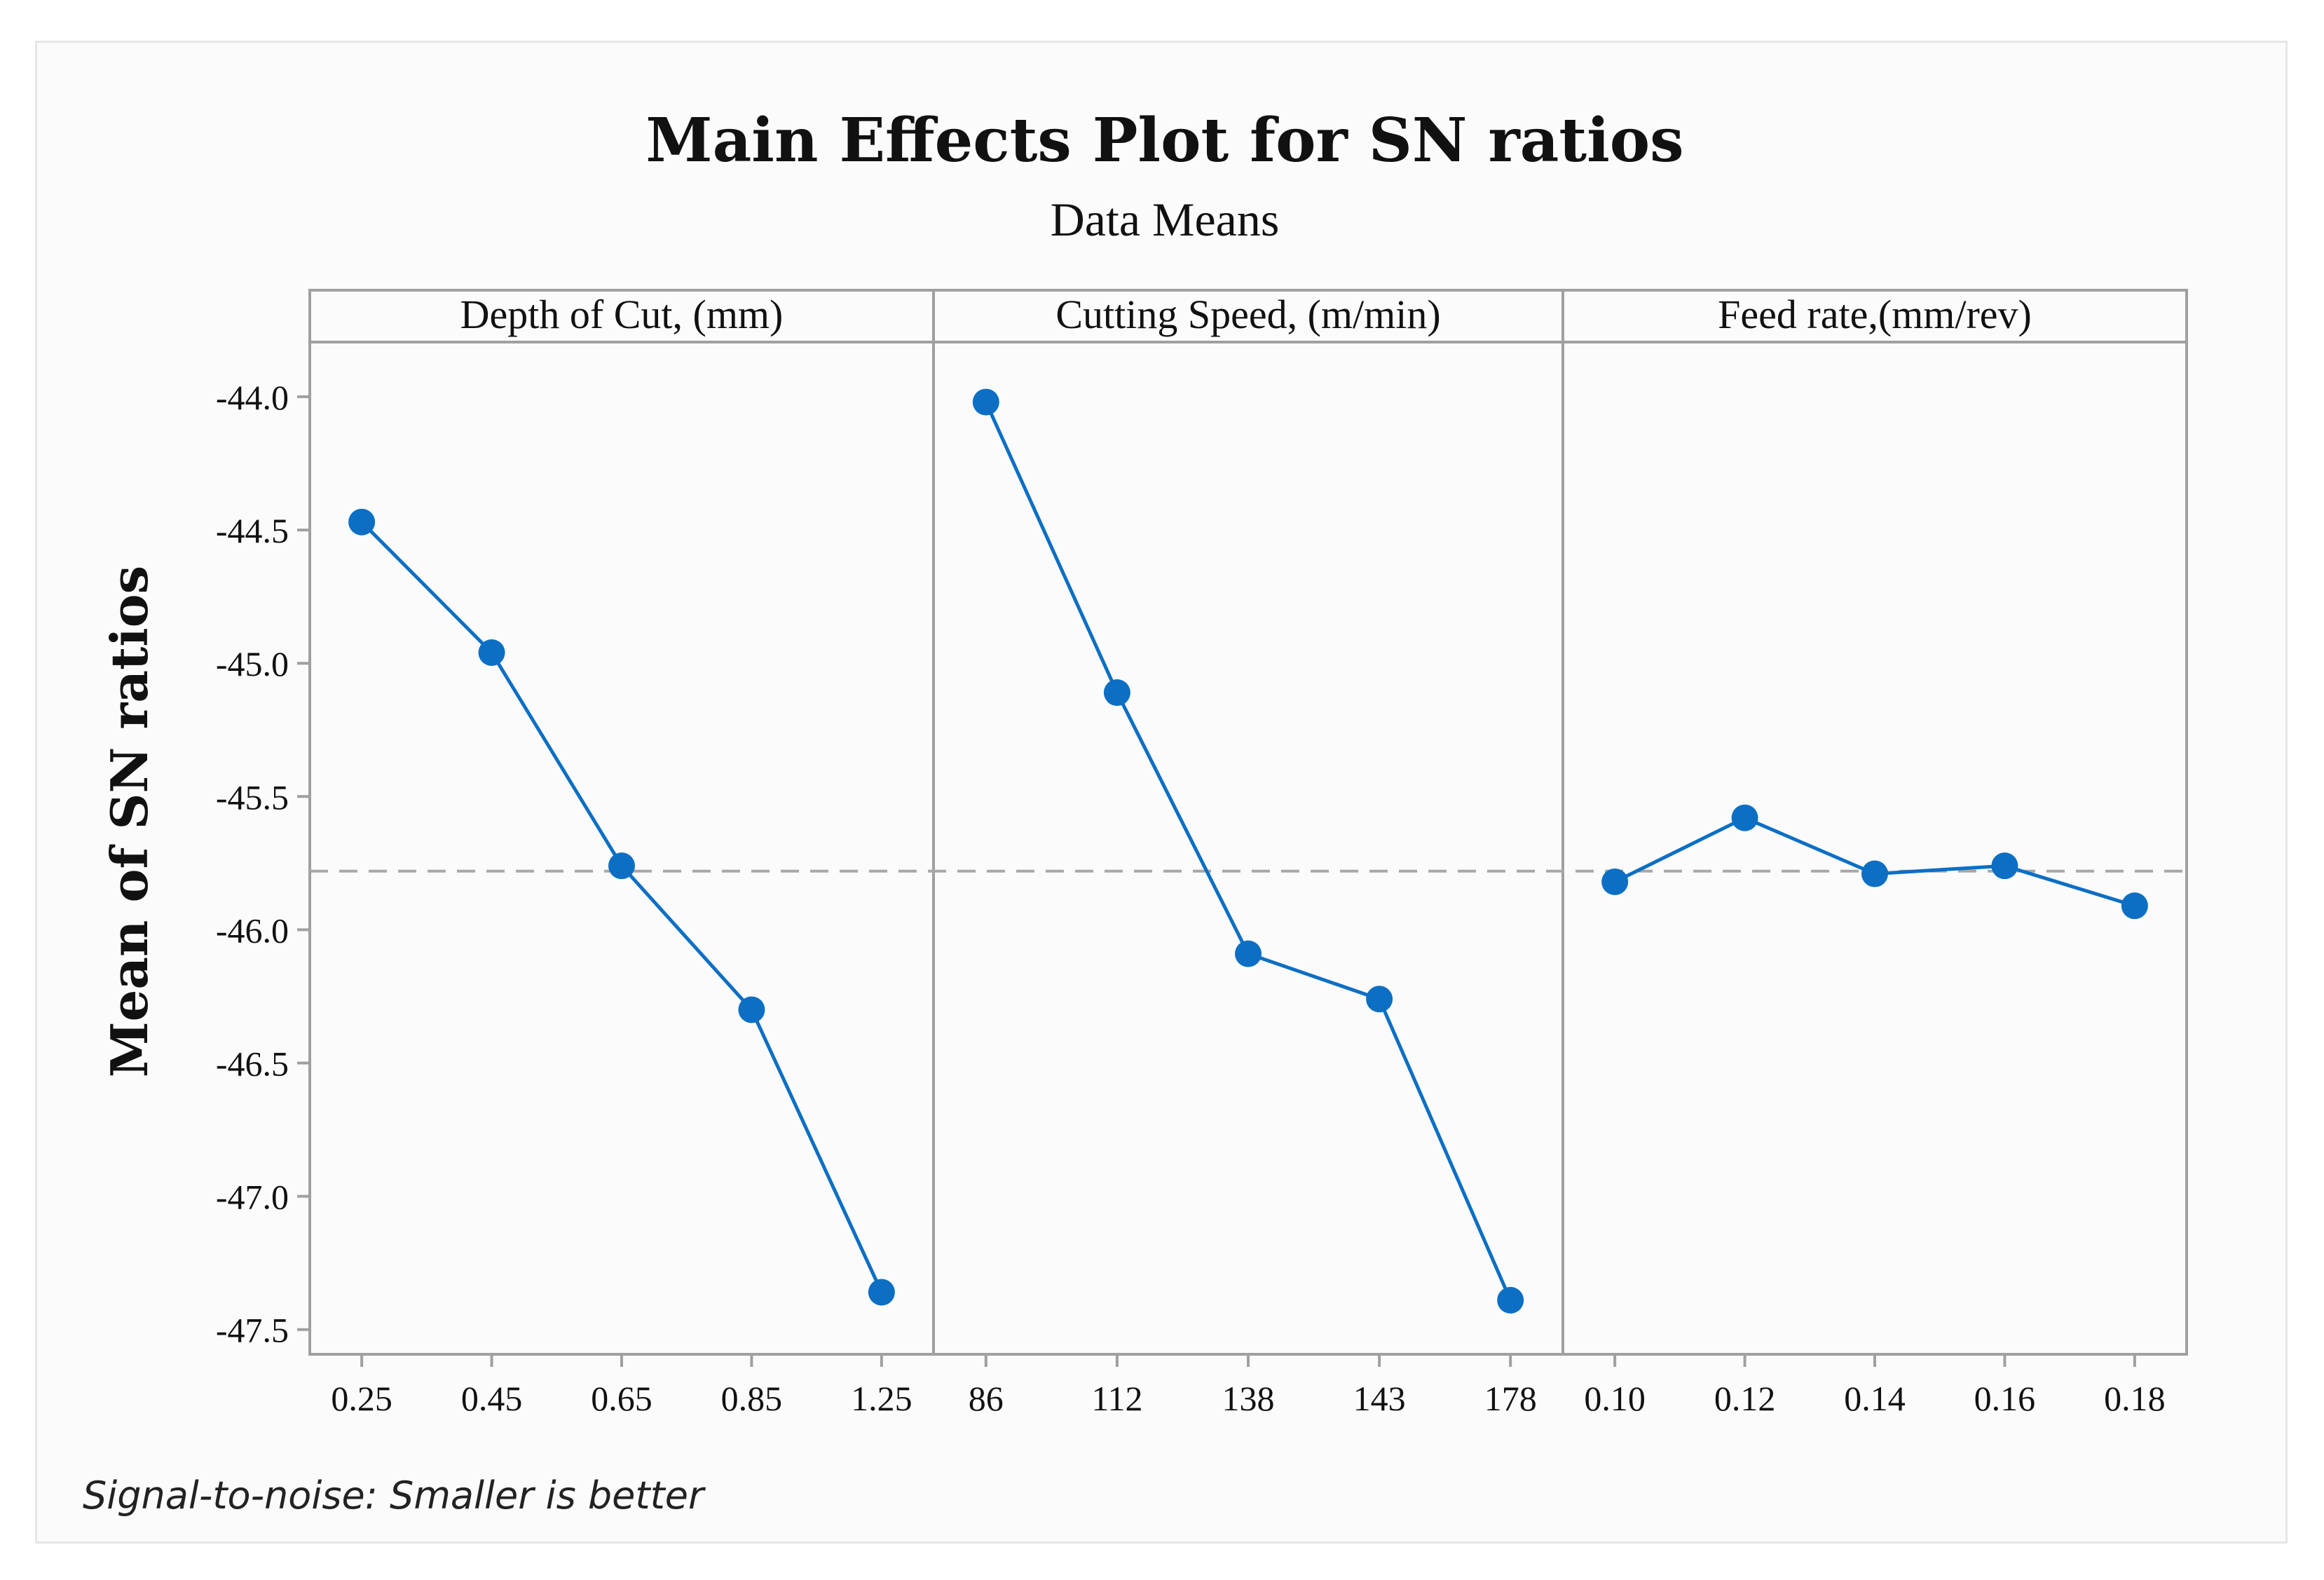 Image resolution: width=2324 pixels, height=1580 pixels. I want to click on x-tick-label: 138, so click(1248, 1399).